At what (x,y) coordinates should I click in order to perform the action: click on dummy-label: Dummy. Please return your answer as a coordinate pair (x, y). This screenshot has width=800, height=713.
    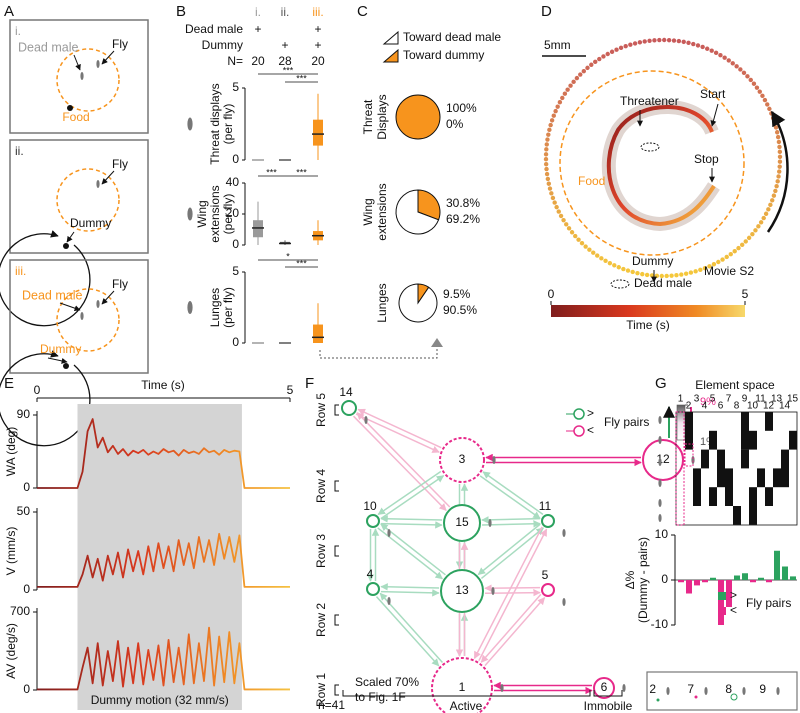
    Looking at the image, I should click on (60, 349).